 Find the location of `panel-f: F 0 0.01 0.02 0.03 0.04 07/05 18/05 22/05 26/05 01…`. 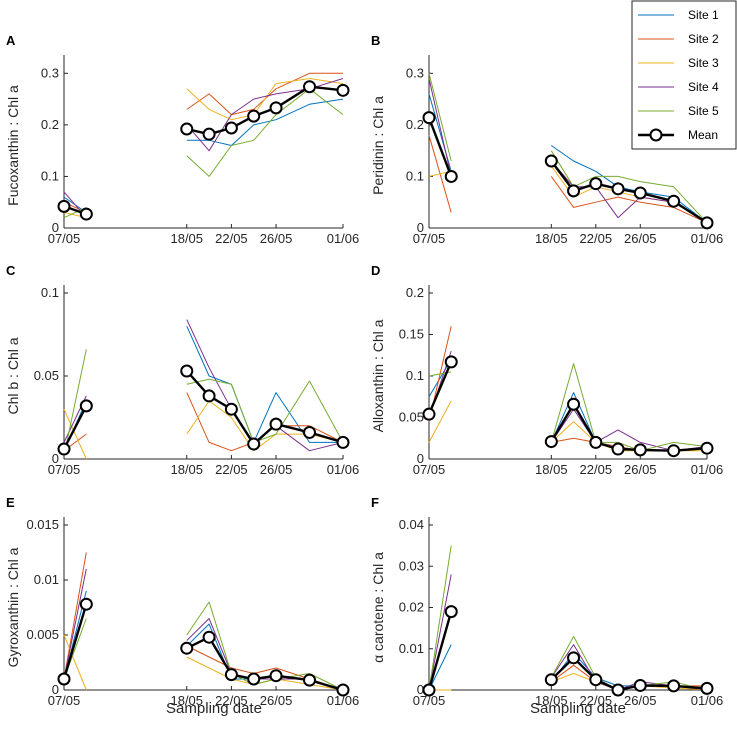

panel-f: F 0 0.01 0.02 0.03 0.04 07/05 18/05 22/05 26/05 01… is located at coordinates (546, 601).